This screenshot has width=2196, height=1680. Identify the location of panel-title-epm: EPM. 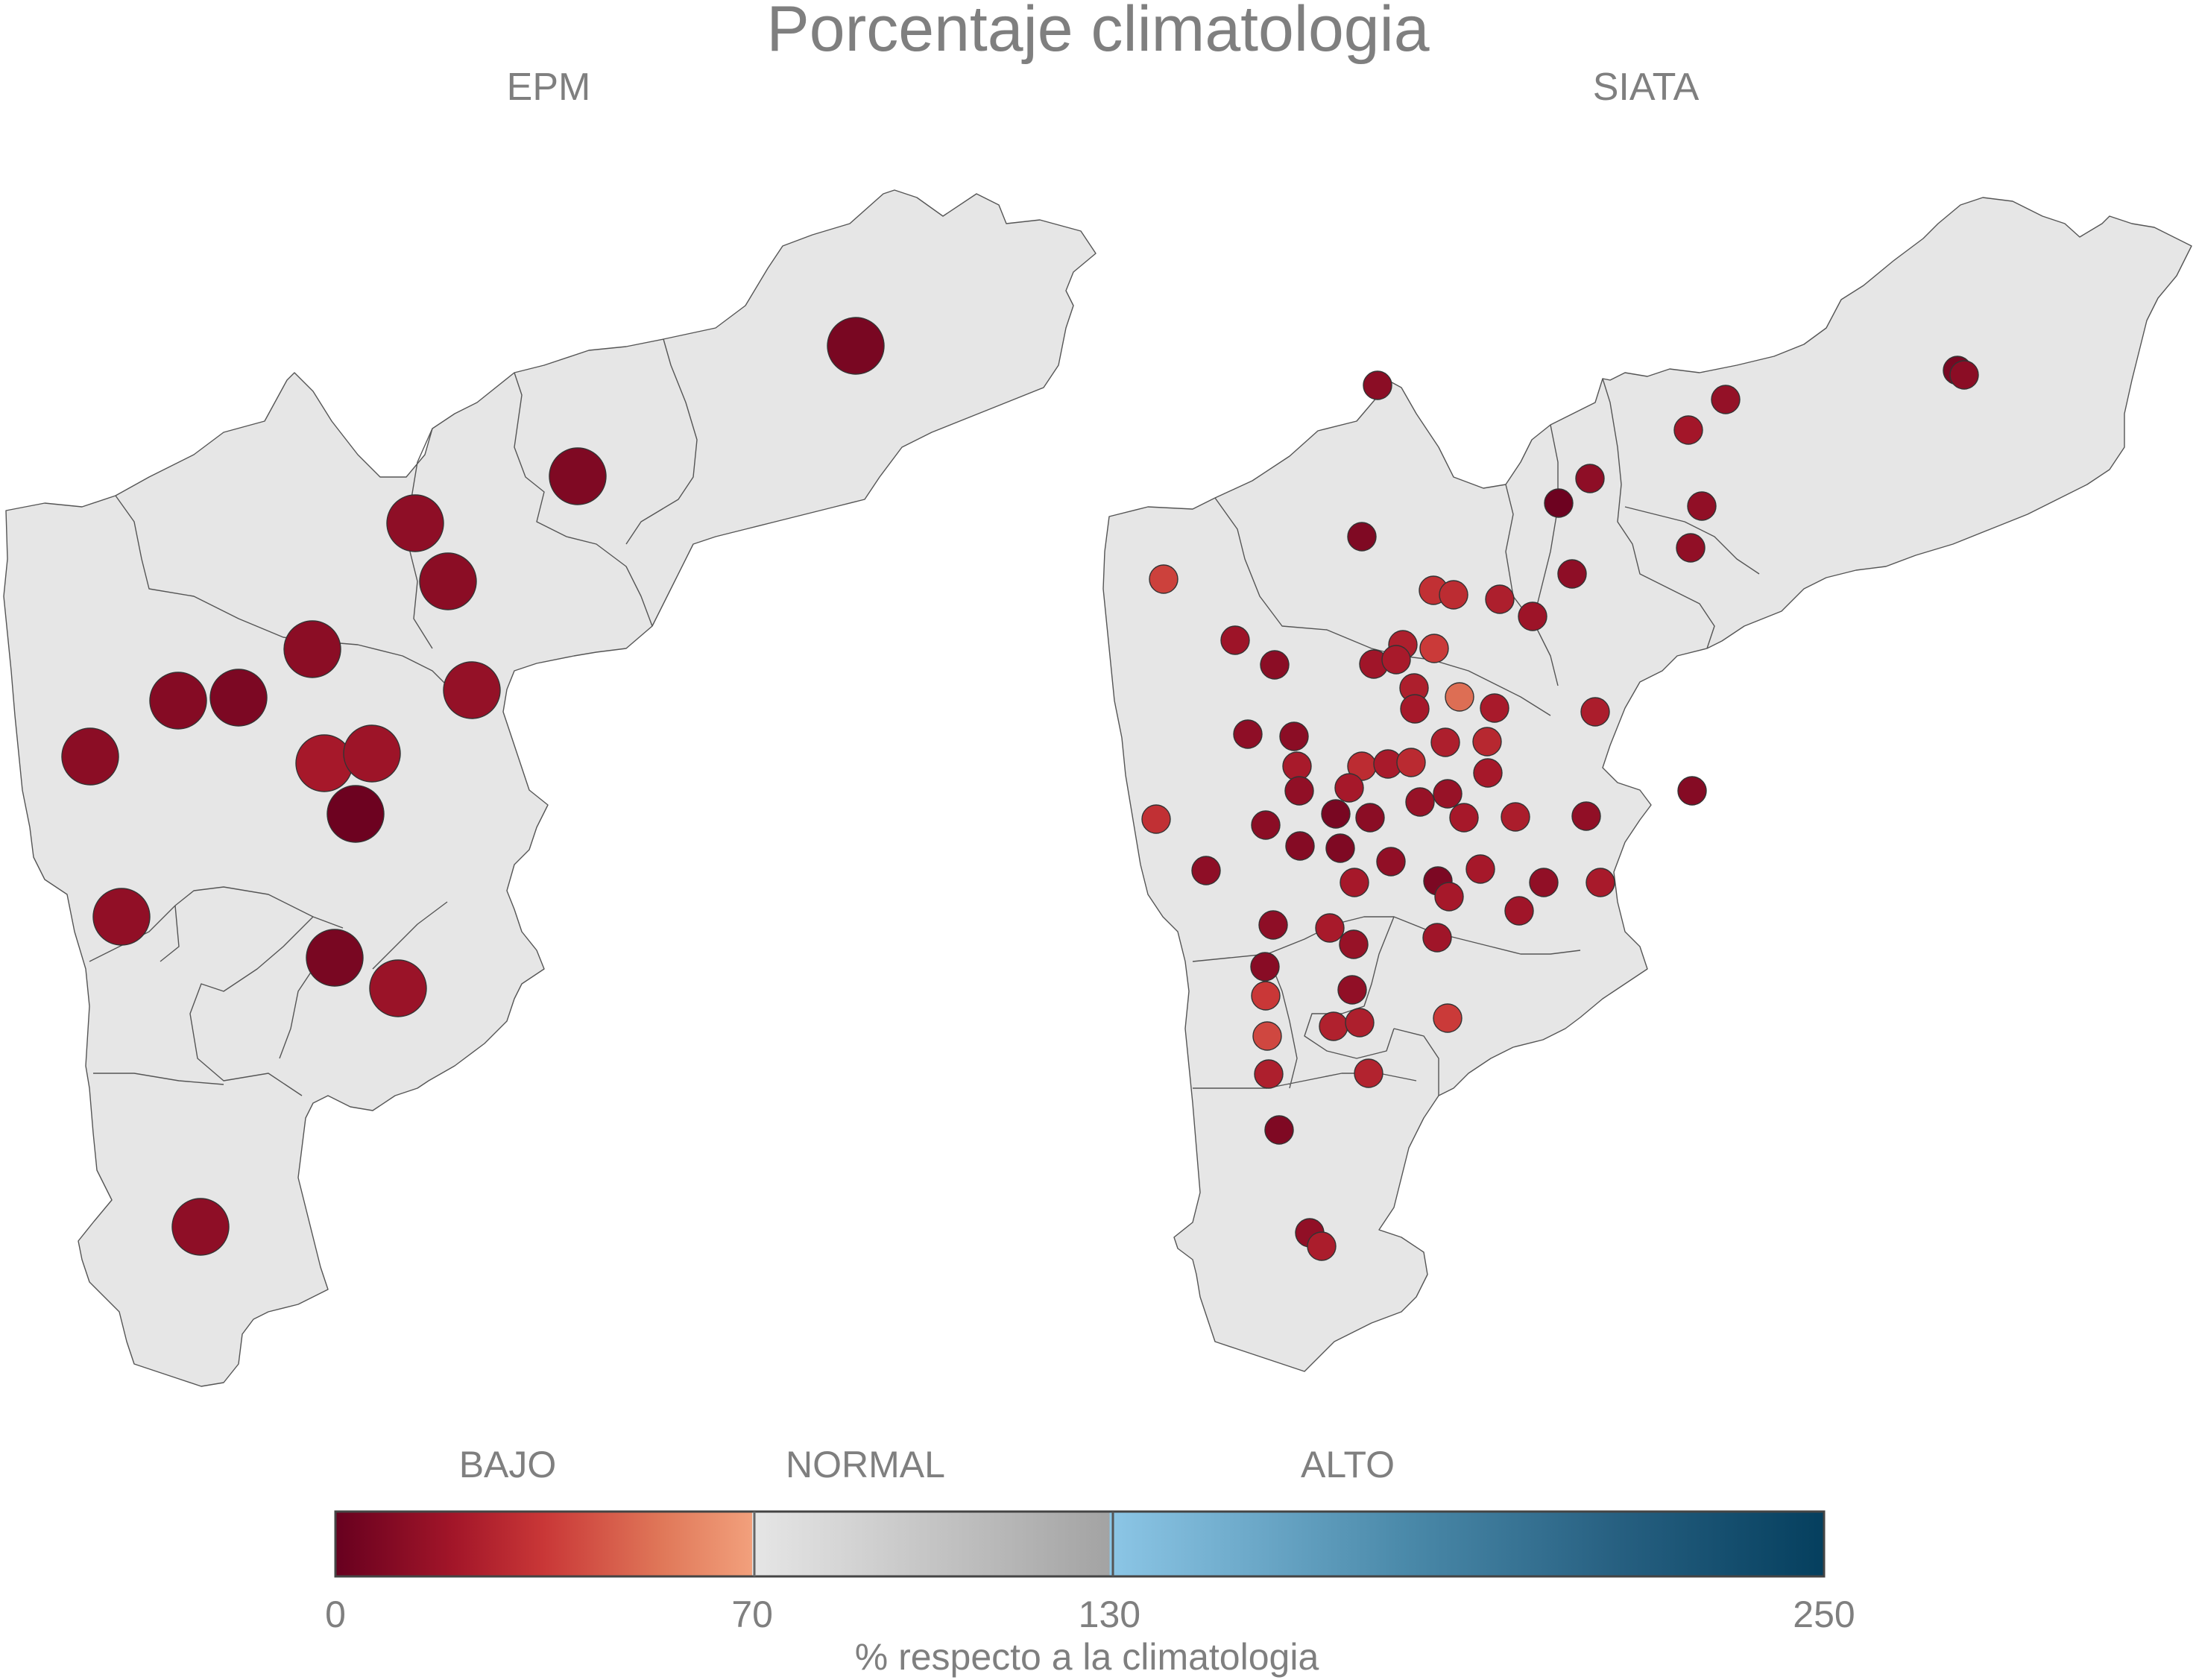
(549, 87).